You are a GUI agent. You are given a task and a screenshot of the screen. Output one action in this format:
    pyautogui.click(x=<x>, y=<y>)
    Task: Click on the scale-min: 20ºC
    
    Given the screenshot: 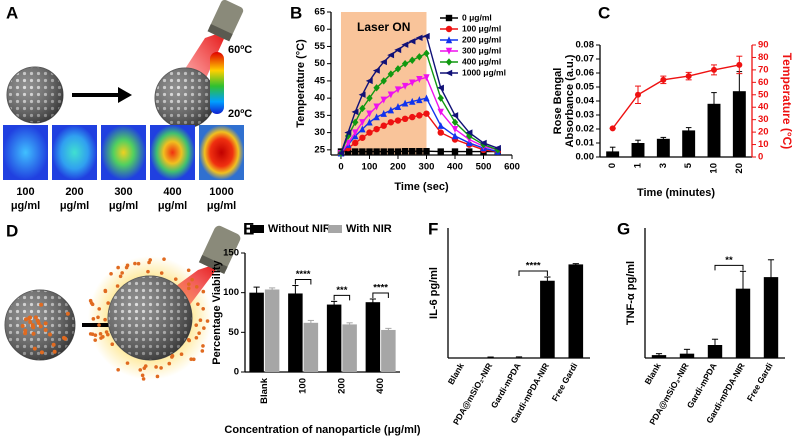 What is the action you would take?
    pyautogui.click(x=240, y=114)
    